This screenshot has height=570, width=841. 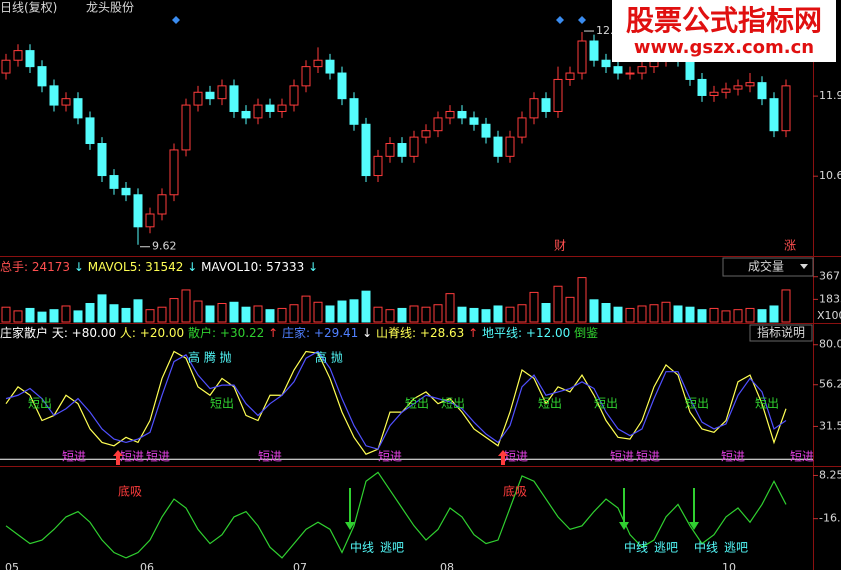 What do you see at coordinates (830, 518) in the screenshot?
I see `y-tick-label: -16.0` at bounding box center [830, 518].